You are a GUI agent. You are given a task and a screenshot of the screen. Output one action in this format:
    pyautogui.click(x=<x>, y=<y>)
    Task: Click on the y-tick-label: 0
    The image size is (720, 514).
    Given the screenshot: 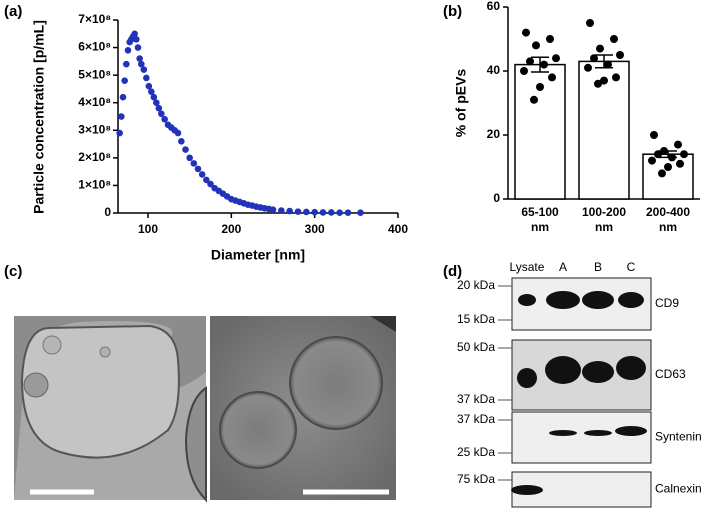 What is the action you would take?
    pyautogui.click(x=496, y=198)
    